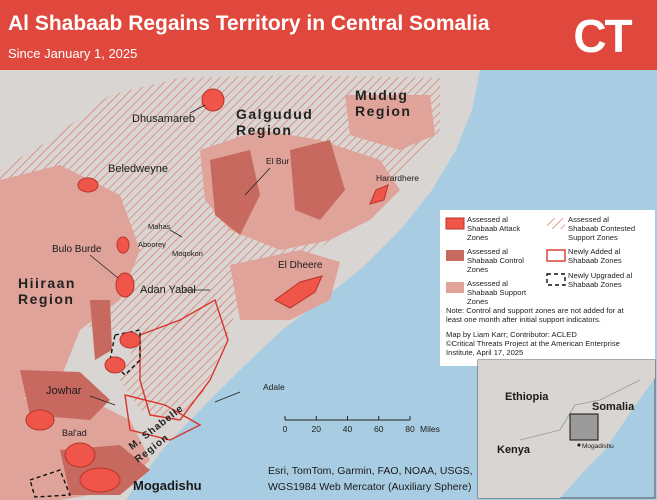 The width and height of the screenshot is (657, 500). Describe the element at coordinates (381, 95) in the screenshot. I see `region-label: Mudug` at that location.